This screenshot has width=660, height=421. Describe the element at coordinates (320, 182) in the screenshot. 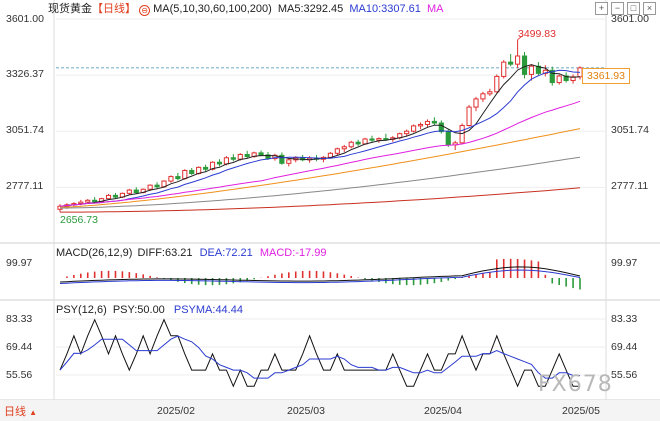

I see `ma-line-ma100` at that location.